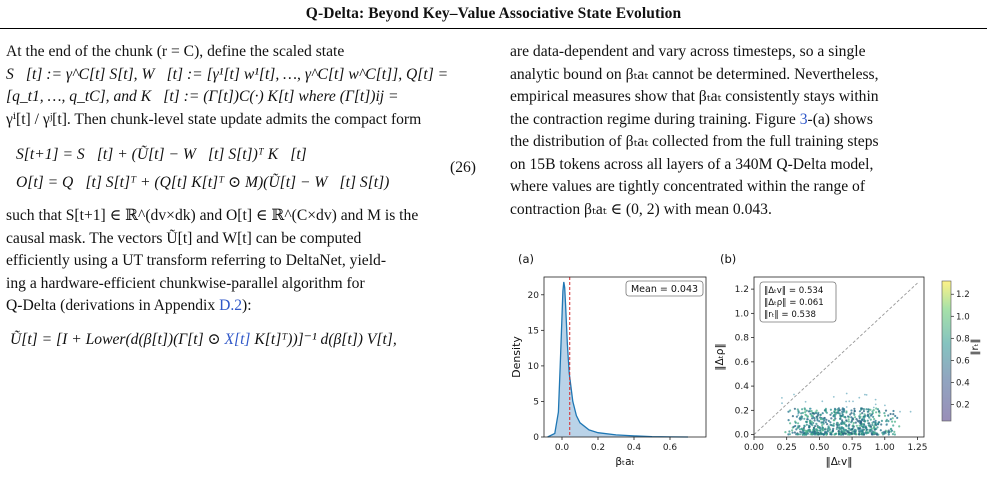 The width and height of the screenshot is (987, 479). I want to click on x-symbol-link: X[t], so click(237, 339).